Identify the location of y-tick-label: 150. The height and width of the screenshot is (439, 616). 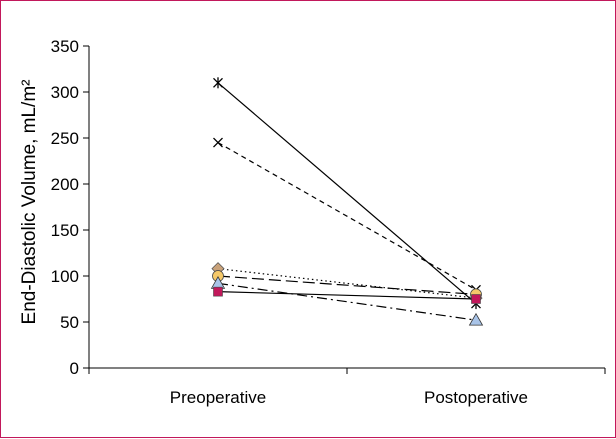
(65, 230).